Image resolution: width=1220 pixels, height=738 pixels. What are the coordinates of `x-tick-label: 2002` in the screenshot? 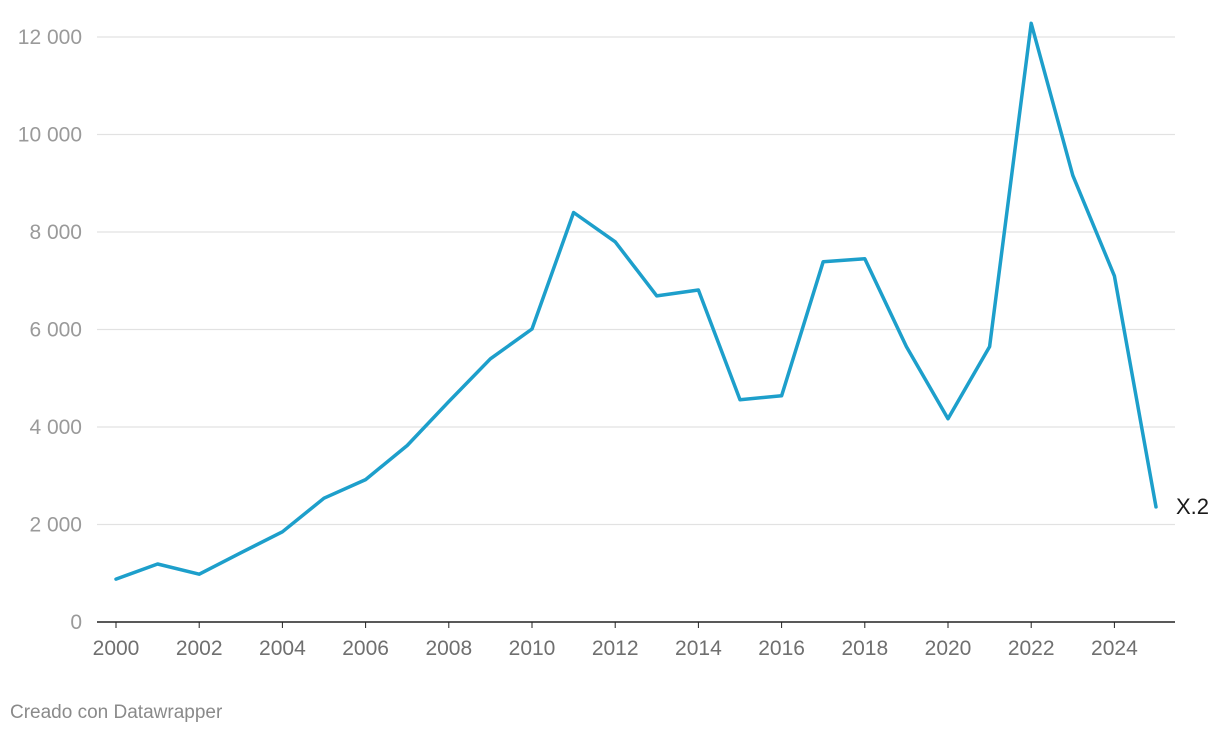 It's located at (199, 648).